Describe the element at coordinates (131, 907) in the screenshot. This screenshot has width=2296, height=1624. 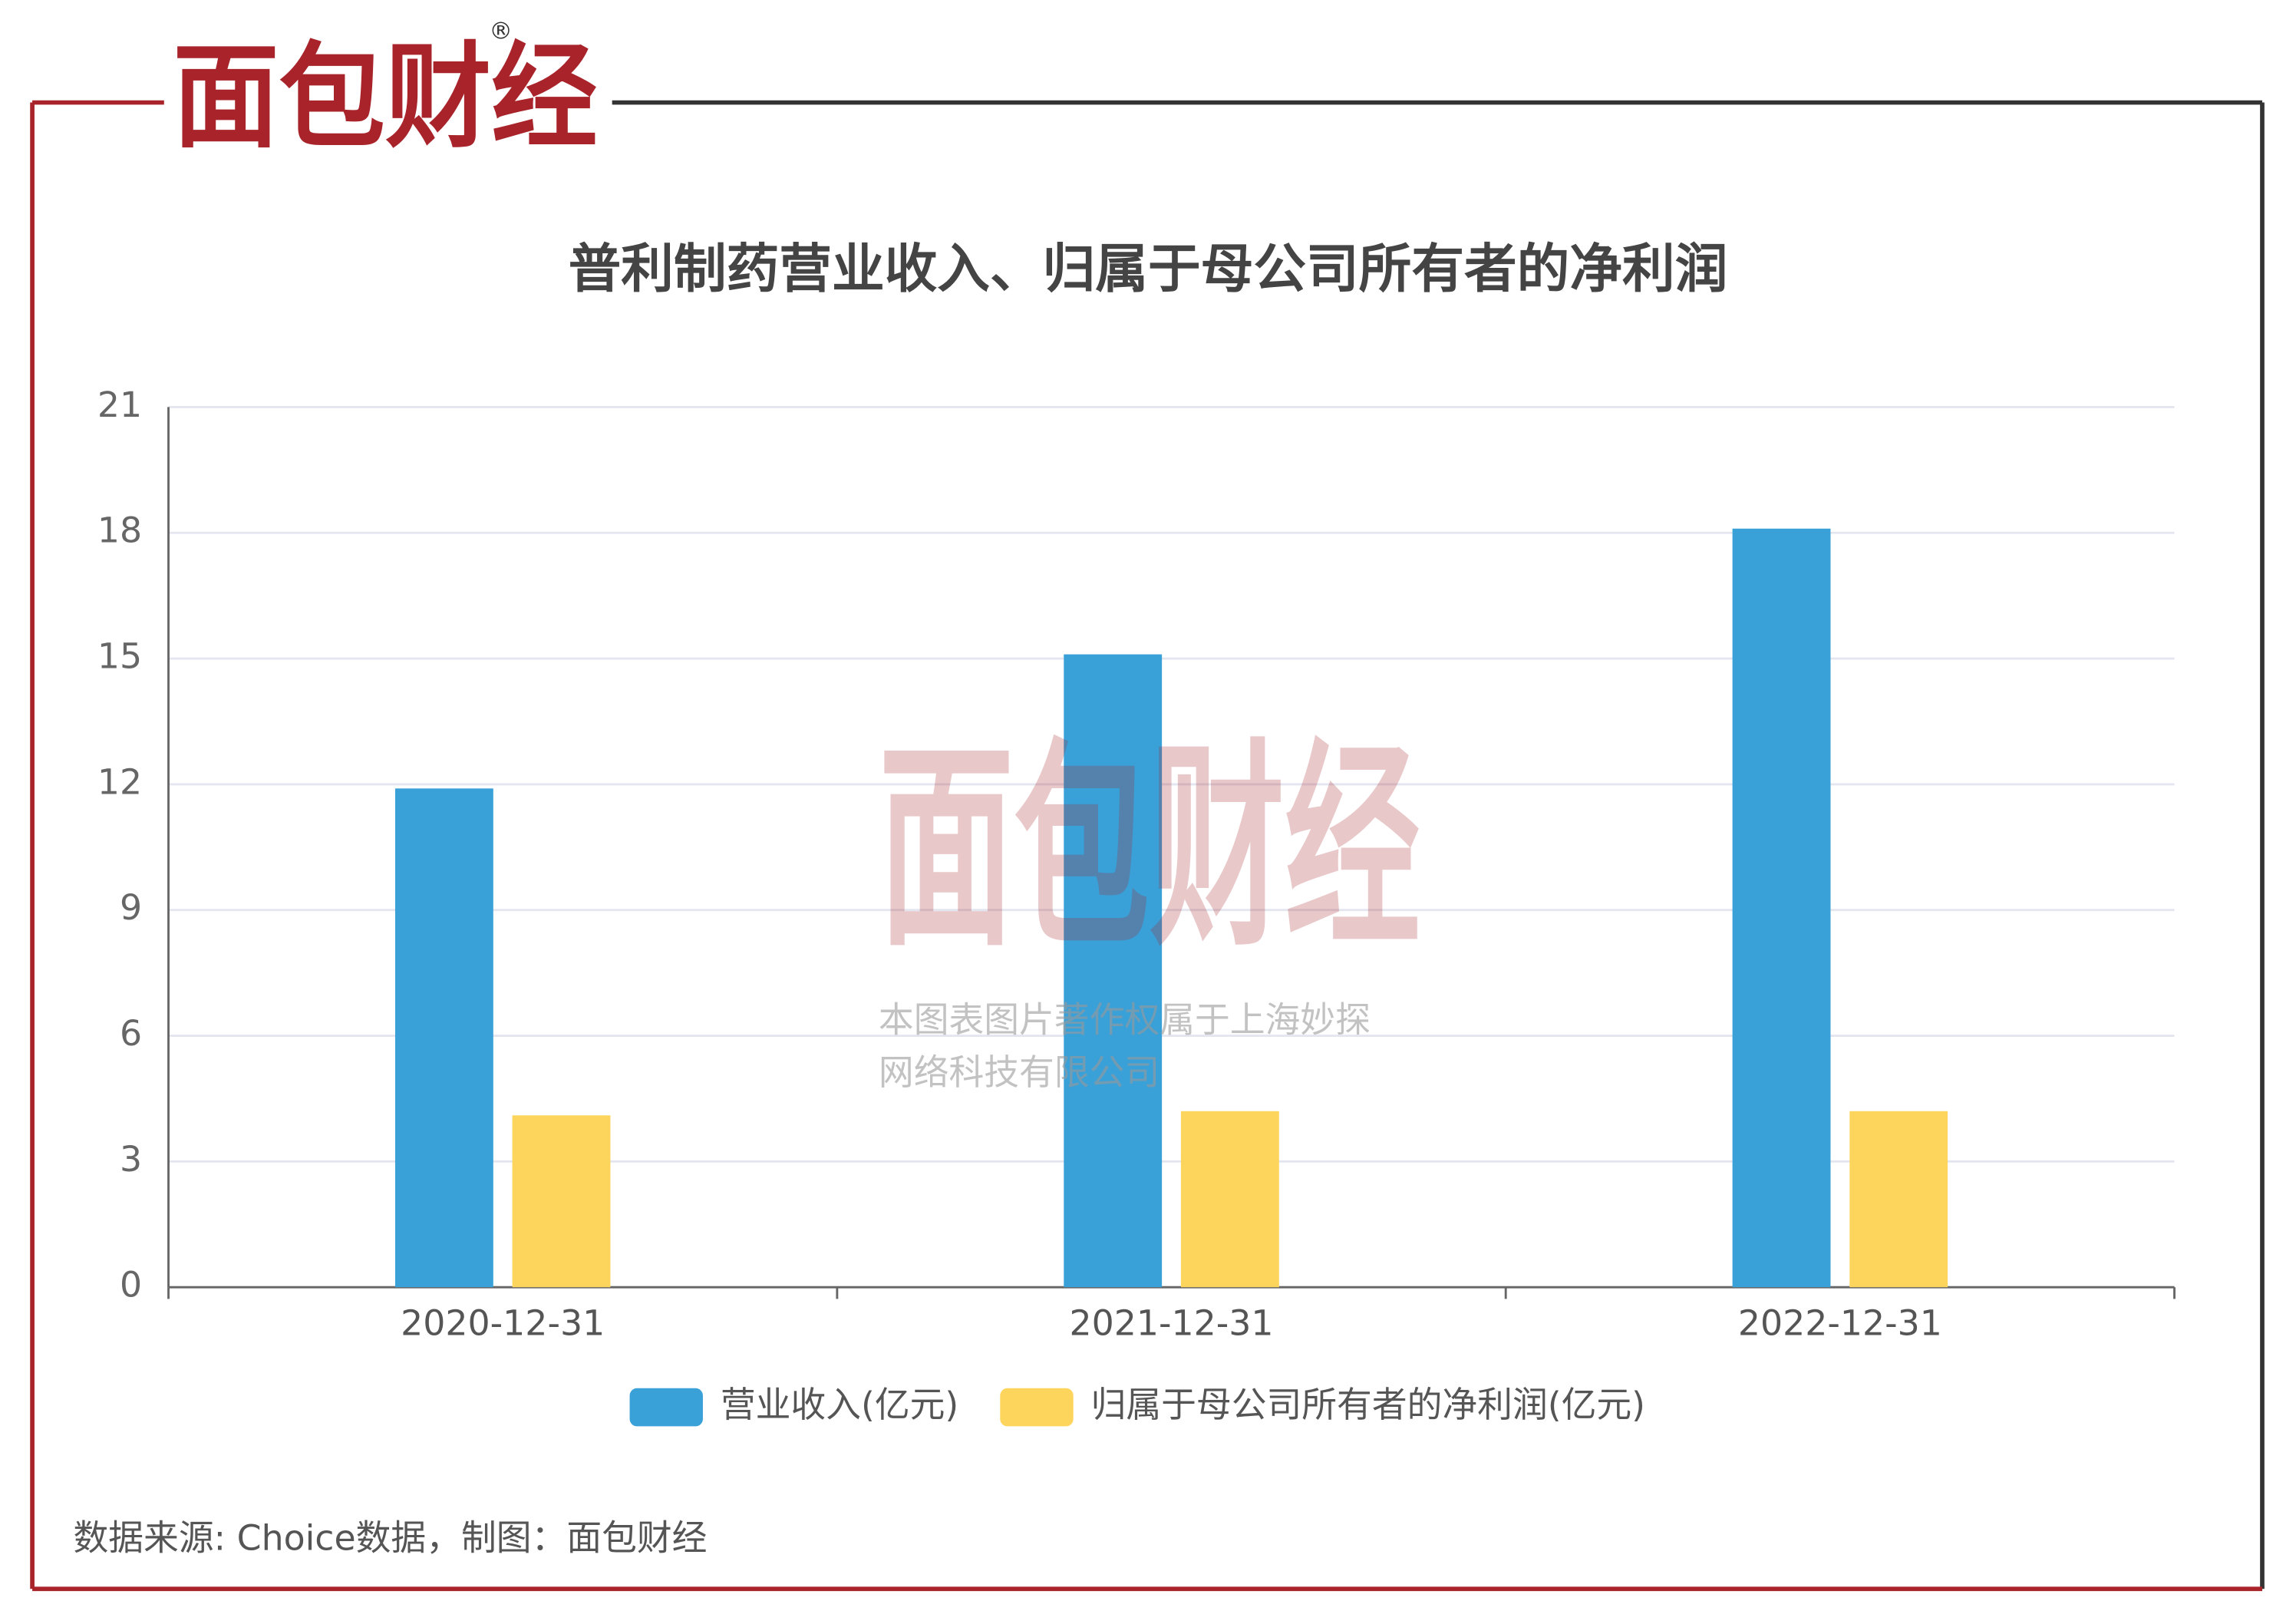
I see `y-tick-label: 9` at that location.